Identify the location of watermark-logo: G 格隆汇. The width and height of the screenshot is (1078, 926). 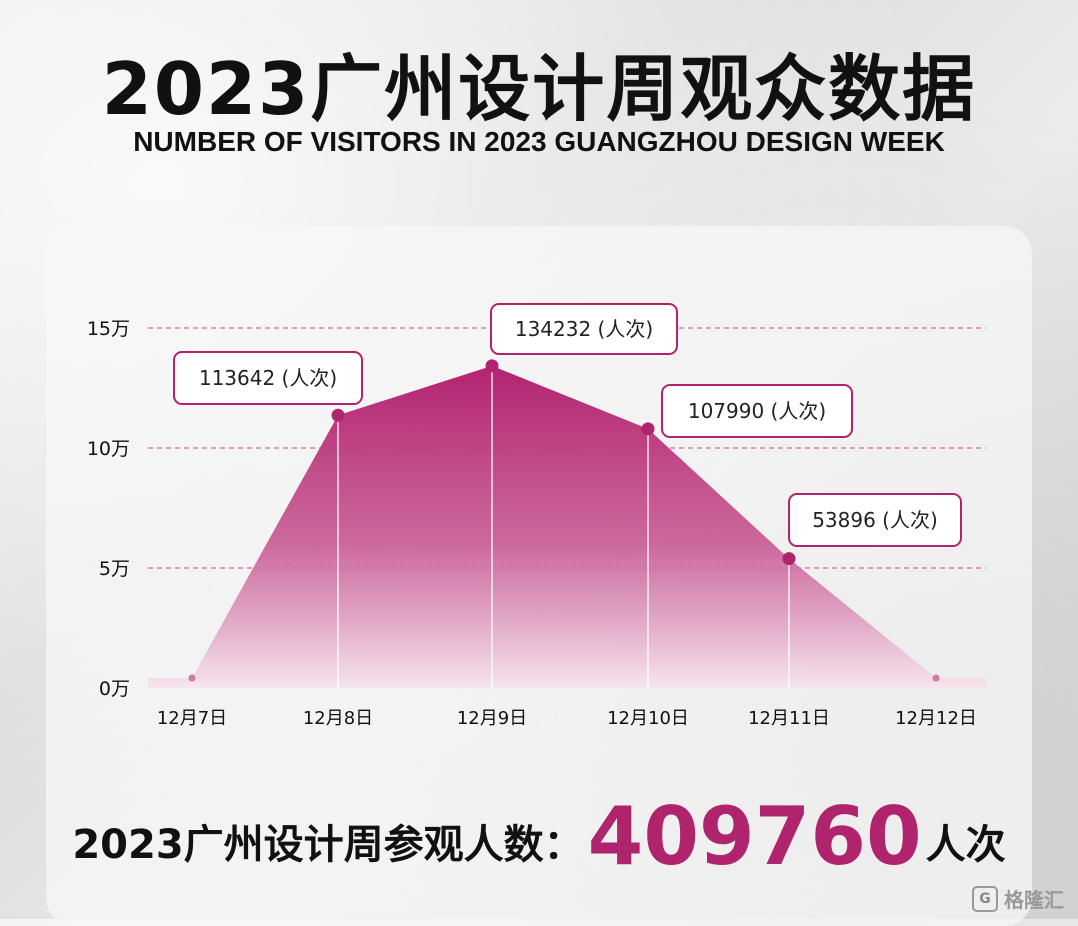
(1018, 898).